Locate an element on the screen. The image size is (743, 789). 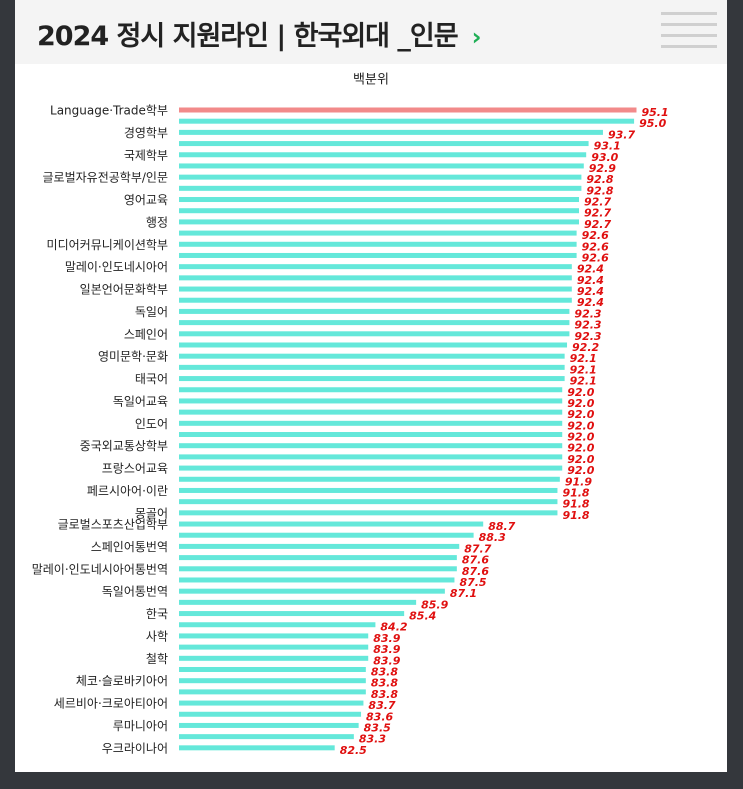
chevron: › is located at coordinates (476, 37).